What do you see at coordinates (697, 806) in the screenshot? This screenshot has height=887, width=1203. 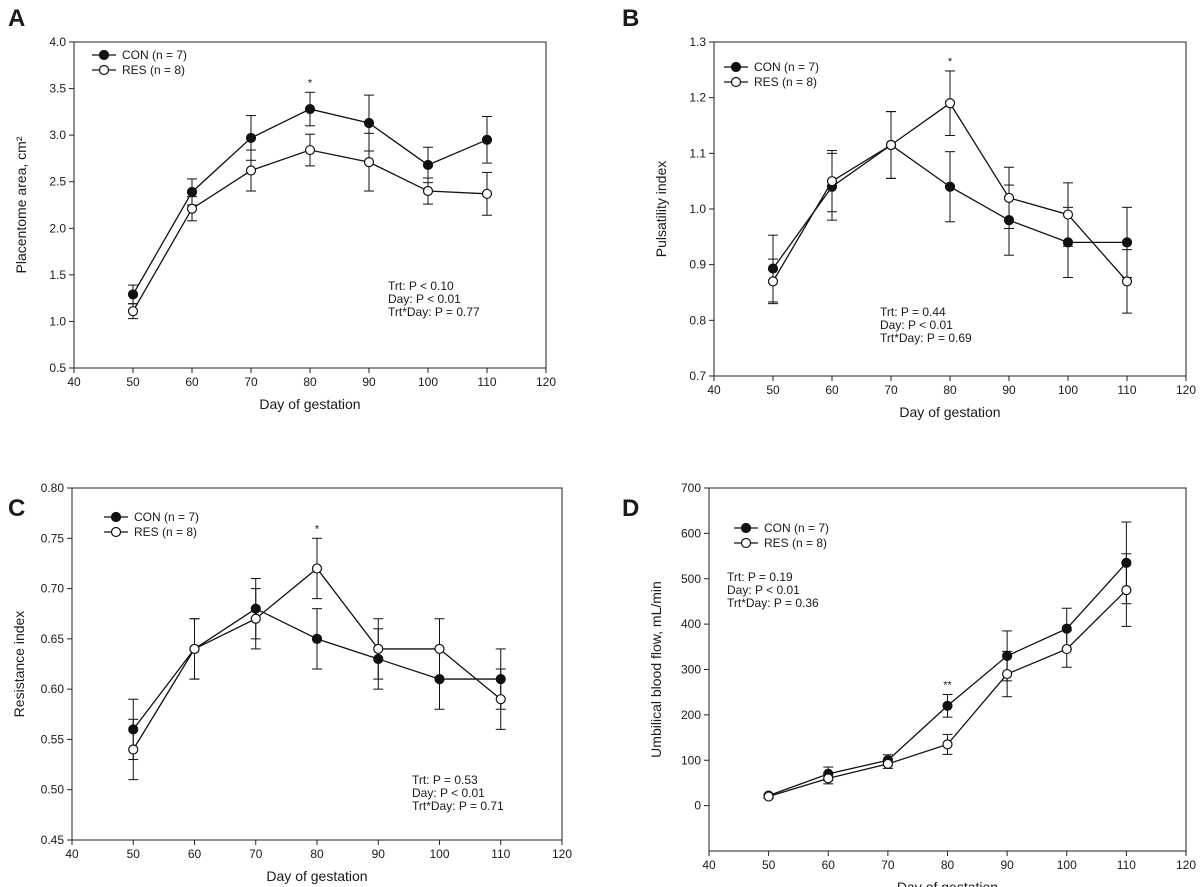 I see `y-tick-label: 0` at bounding box center [697, 806].